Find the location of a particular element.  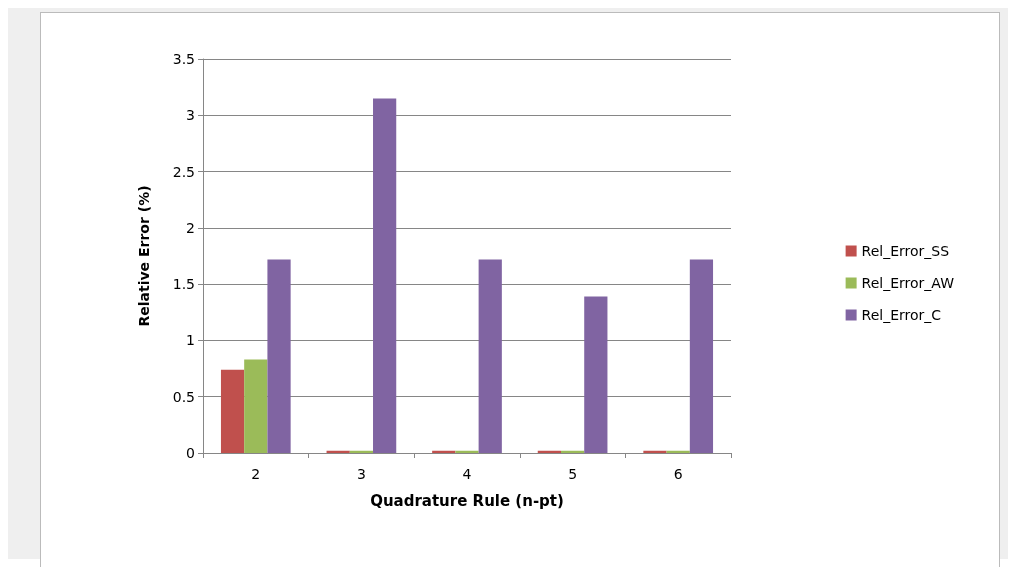

legend-label: Rel_Error_SS is located at coordinates (905, 251).